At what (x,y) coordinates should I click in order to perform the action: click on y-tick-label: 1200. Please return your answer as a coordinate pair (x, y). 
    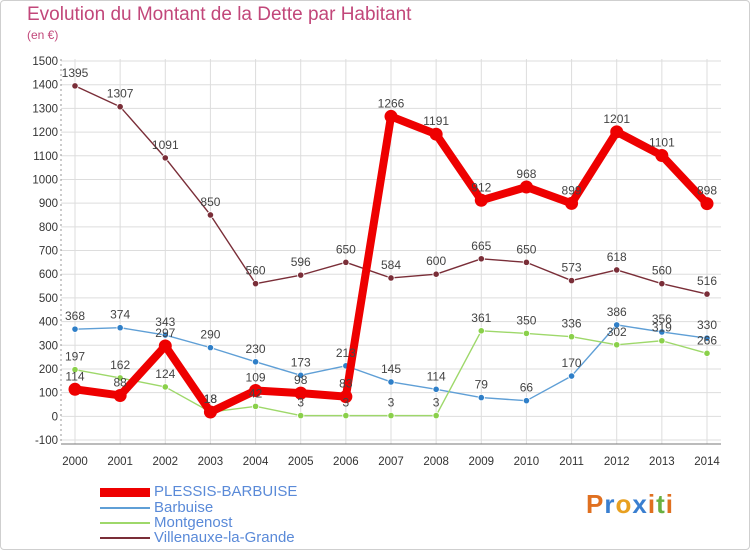
    Looking at the image, I should click on (45, 133).